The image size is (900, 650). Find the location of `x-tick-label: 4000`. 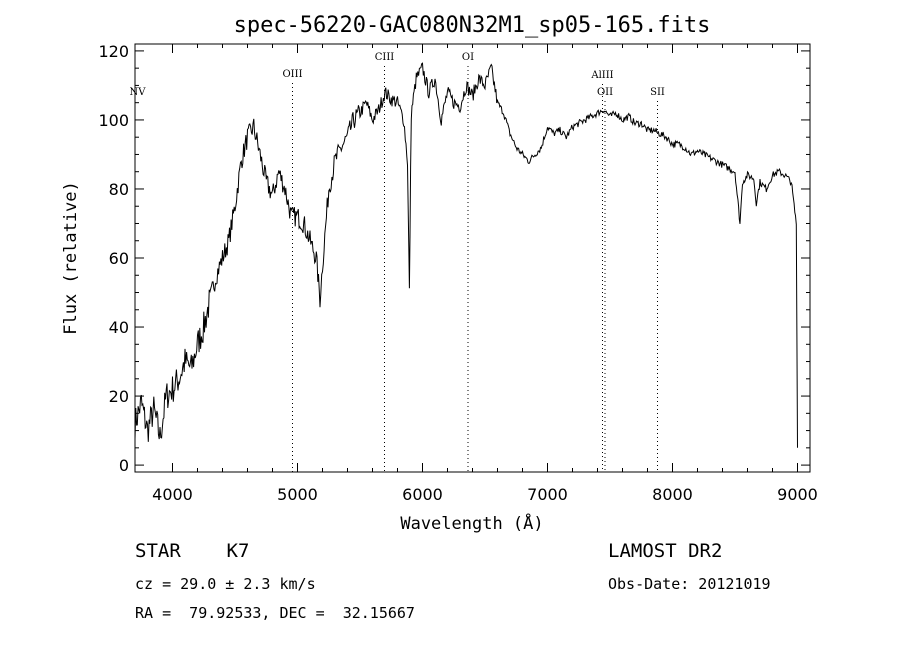

x-tick-label: 4000 is located at coordinates (172, 494).